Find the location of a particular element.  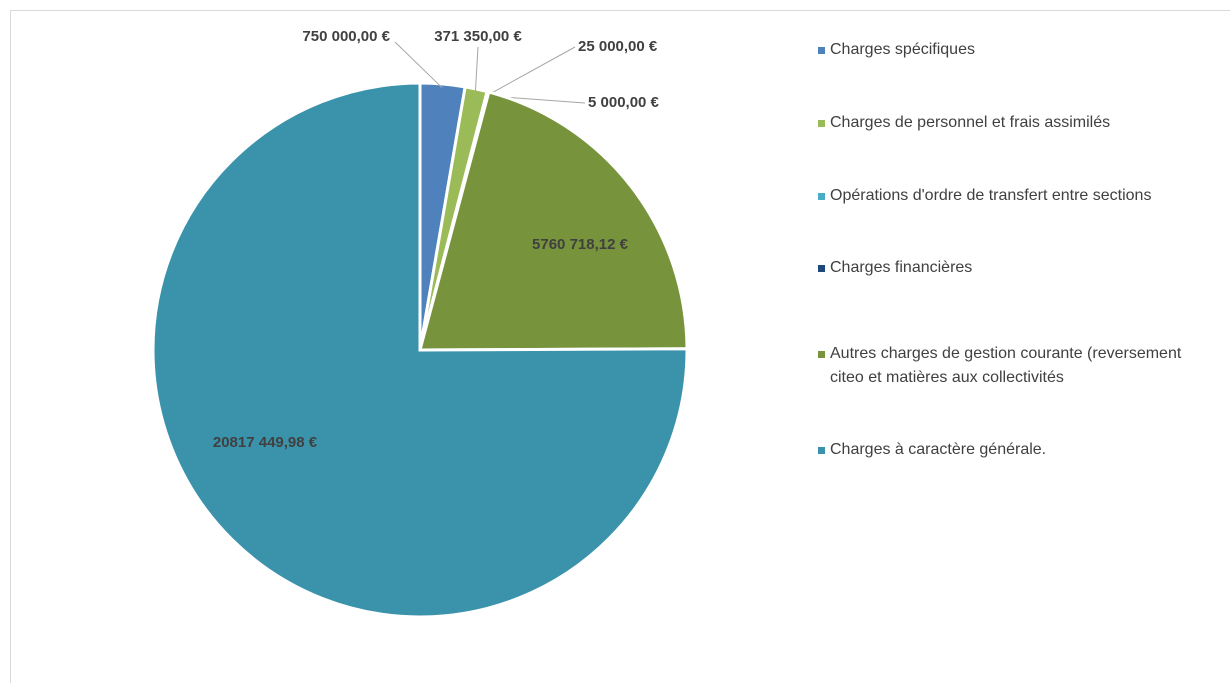

pie-slice is located at coordinates (553, 221).